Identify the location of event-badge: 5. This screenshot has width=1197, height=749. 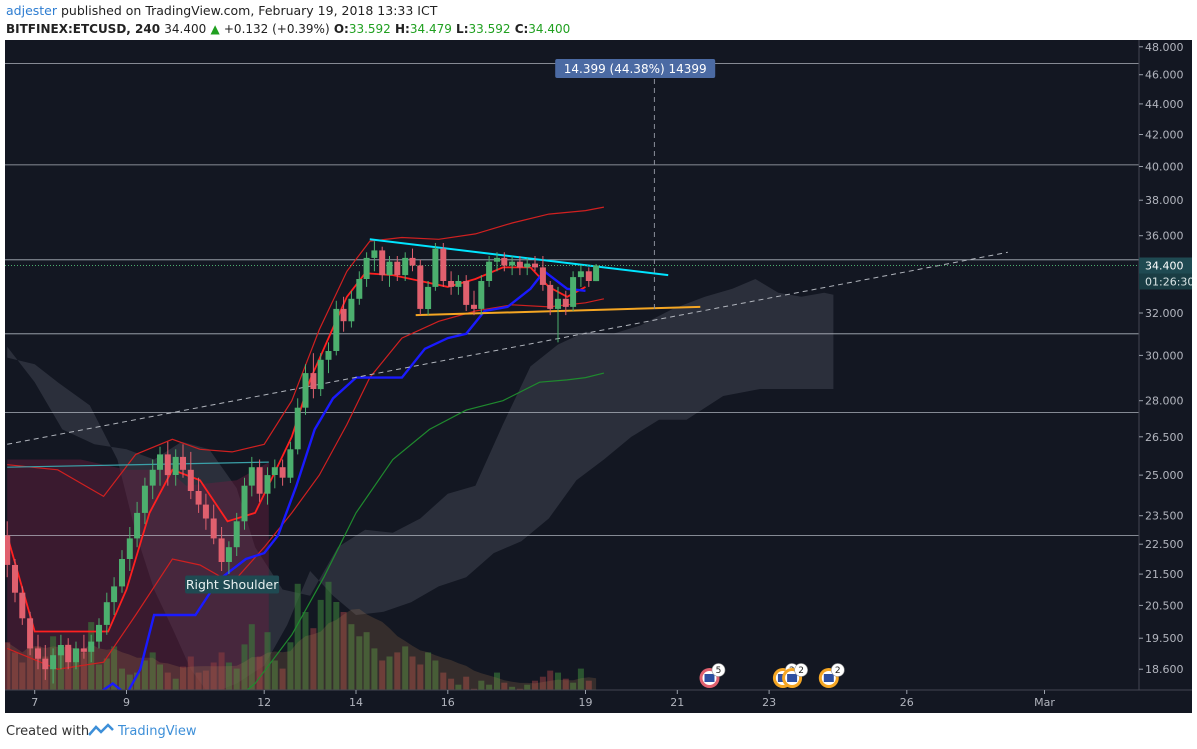
(712, 676).